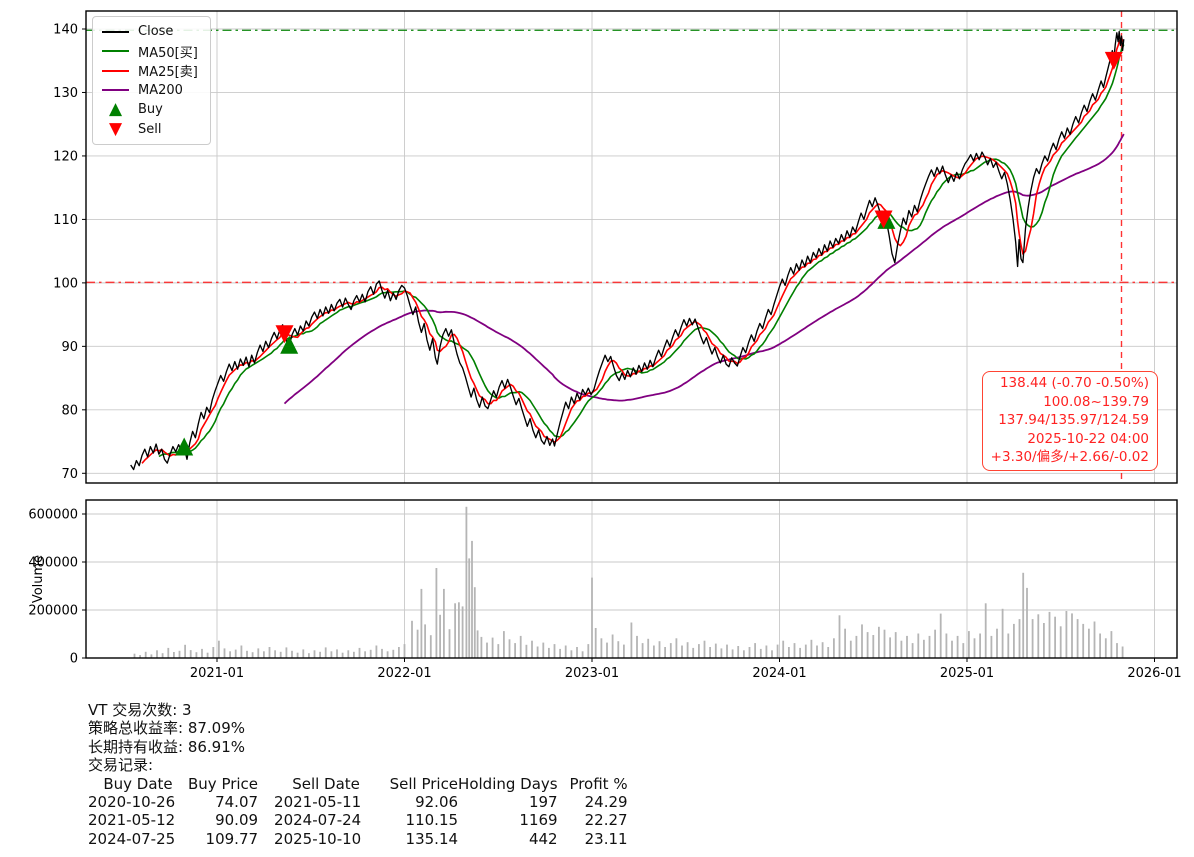 The width and height of the screenshot is (1194, 857). I want to click on table-cell: 2024-07-24, so click(318, 820).